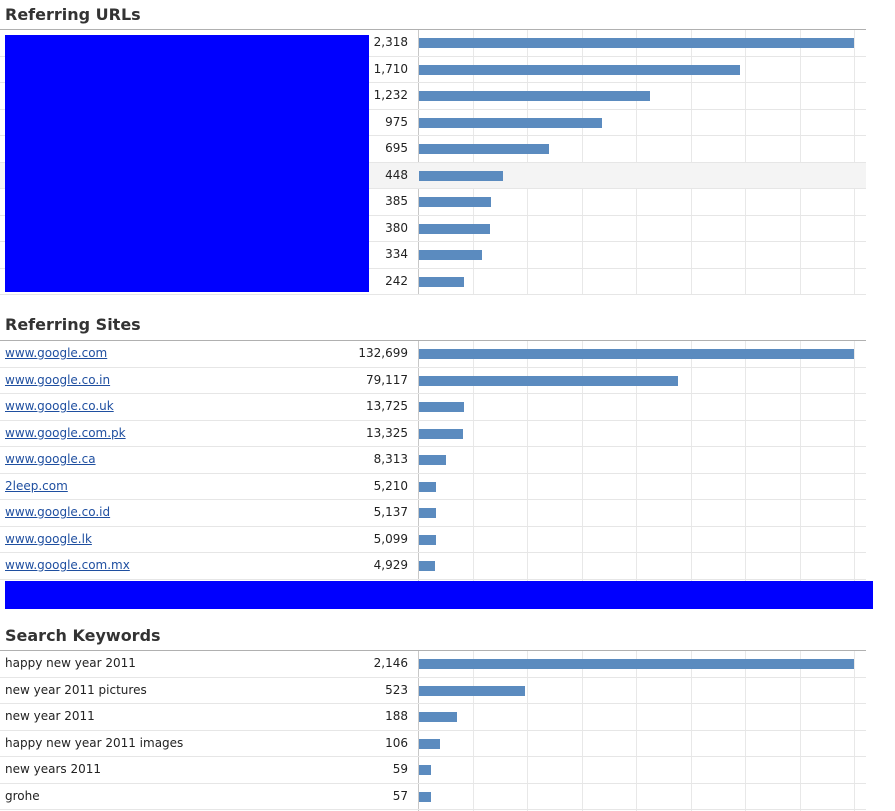 The height and width of the screenshot is (811, 895). I want to click on table-row: 695, so click(433, 149).